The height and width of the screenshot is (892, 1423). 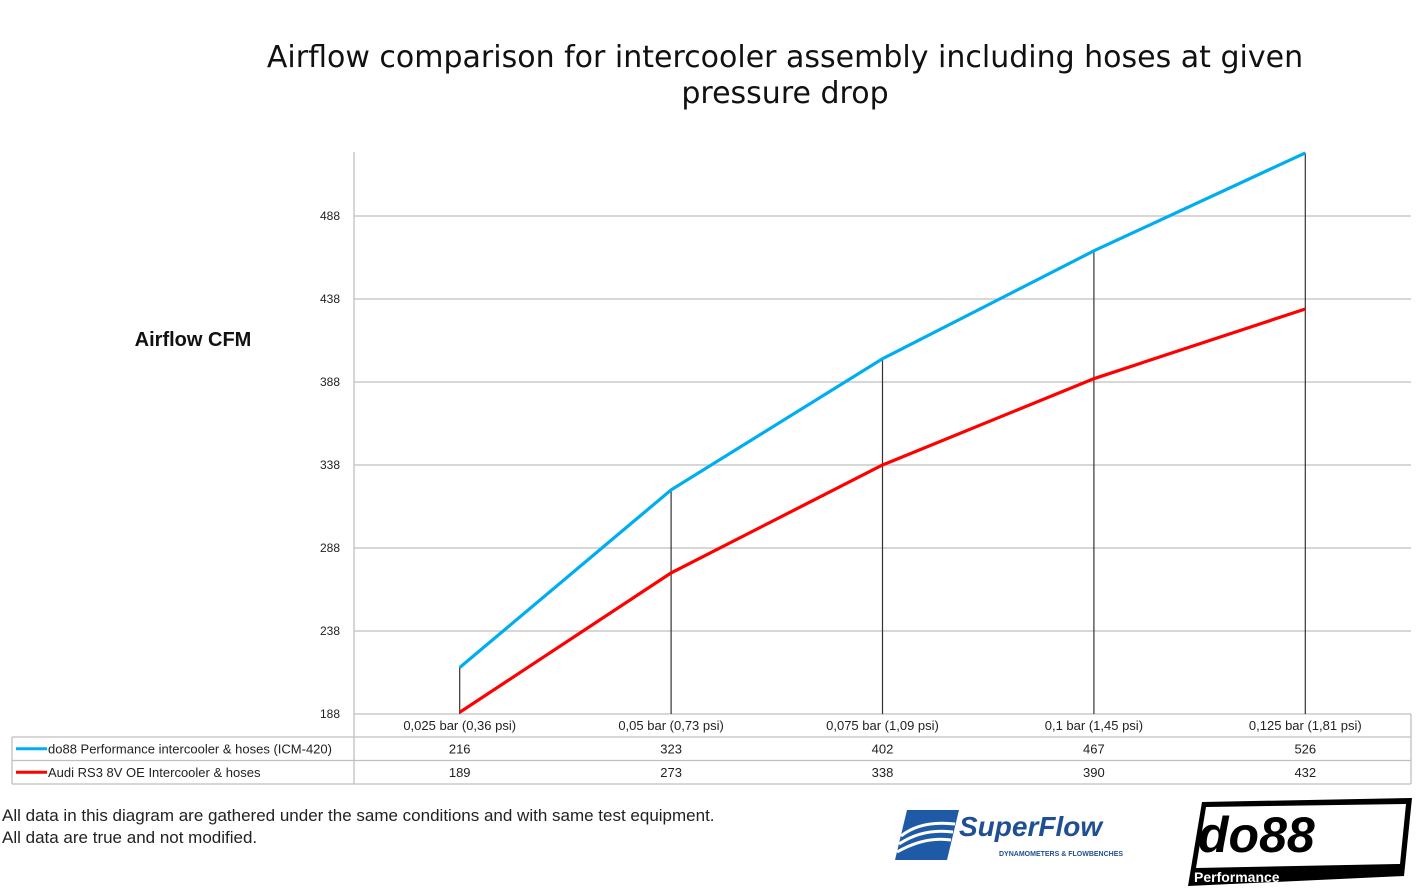 What do you see at coordinates (1305, 725) in the screenshot?
I see `x-category-label: 0,125 bar (1,81 psi)` at bounding box center [1305, 725].